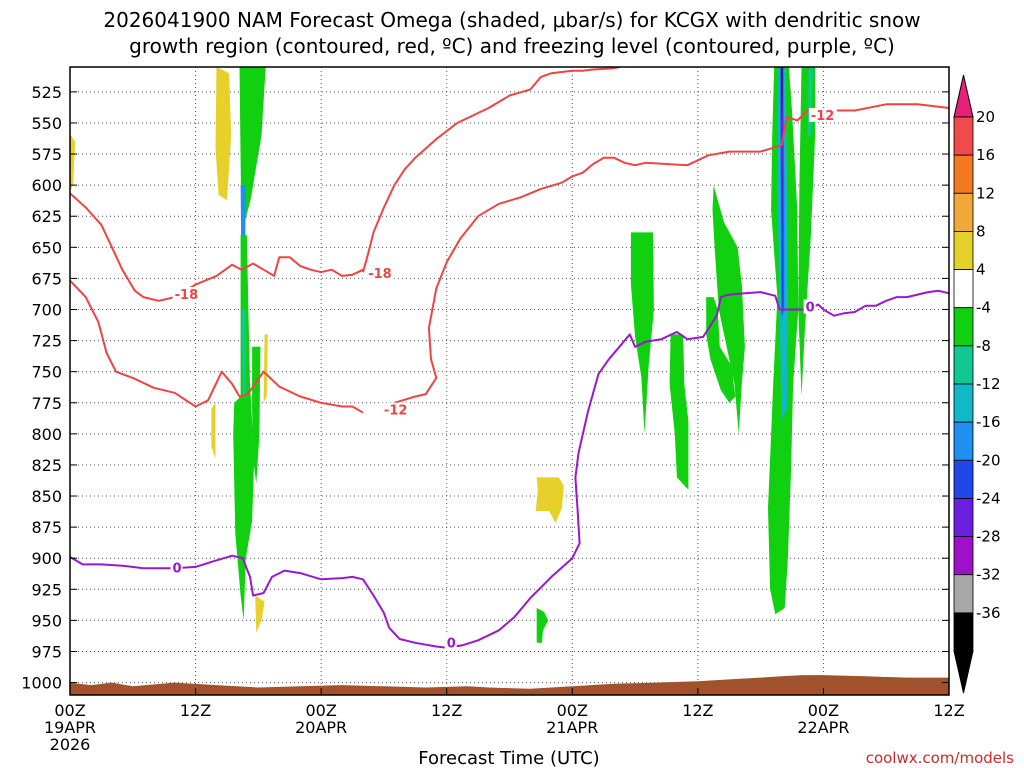 The image size is (1024, 768). I want to click on colorbar-label: -28, so click(988, 537).